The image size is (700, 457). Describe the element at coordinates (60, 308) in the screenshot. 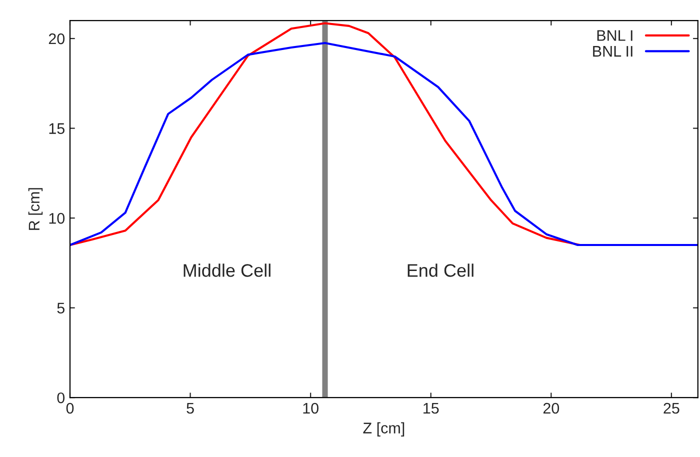

I see `y-tick-label: 5` at that location.